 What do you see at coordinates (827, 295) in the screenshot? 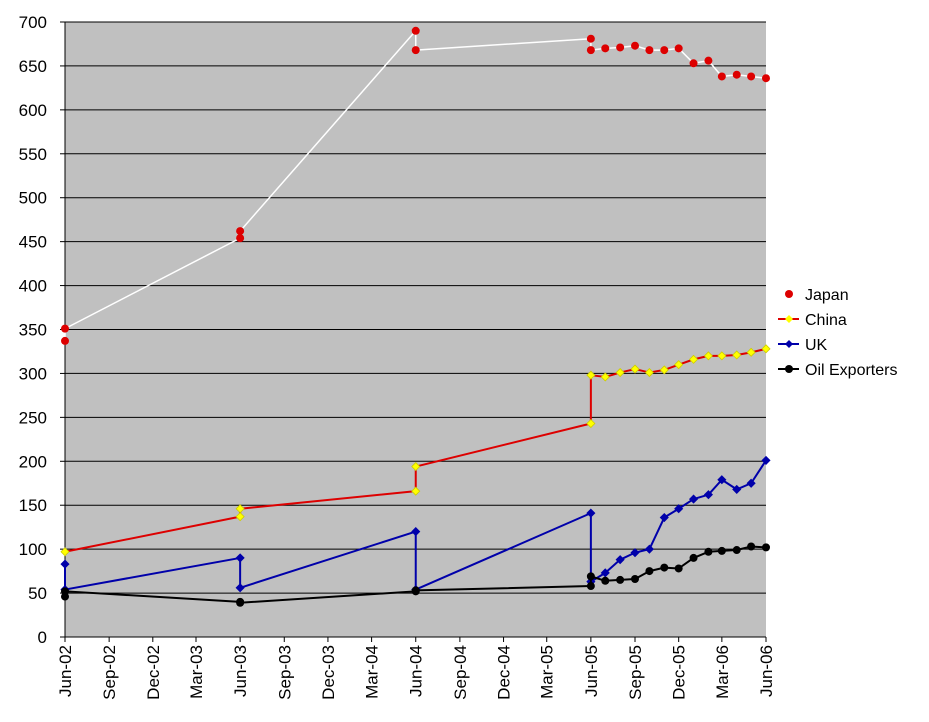
I see `legend-label: Japan` at bounding box center [827, 295].